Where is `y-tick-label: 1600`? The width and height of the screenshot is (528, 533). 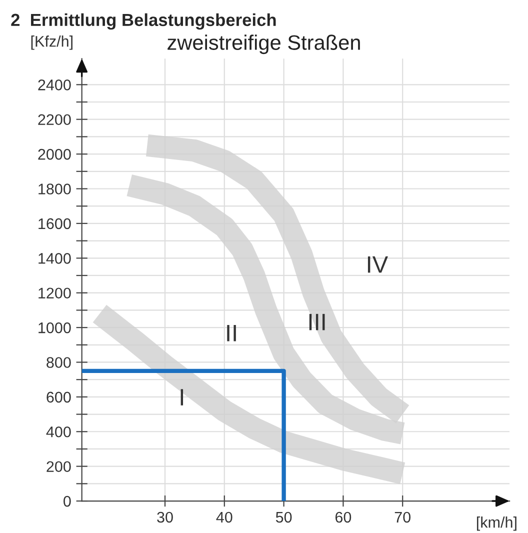
y-tick-label: 1600 is located at coordinates (54, 224).